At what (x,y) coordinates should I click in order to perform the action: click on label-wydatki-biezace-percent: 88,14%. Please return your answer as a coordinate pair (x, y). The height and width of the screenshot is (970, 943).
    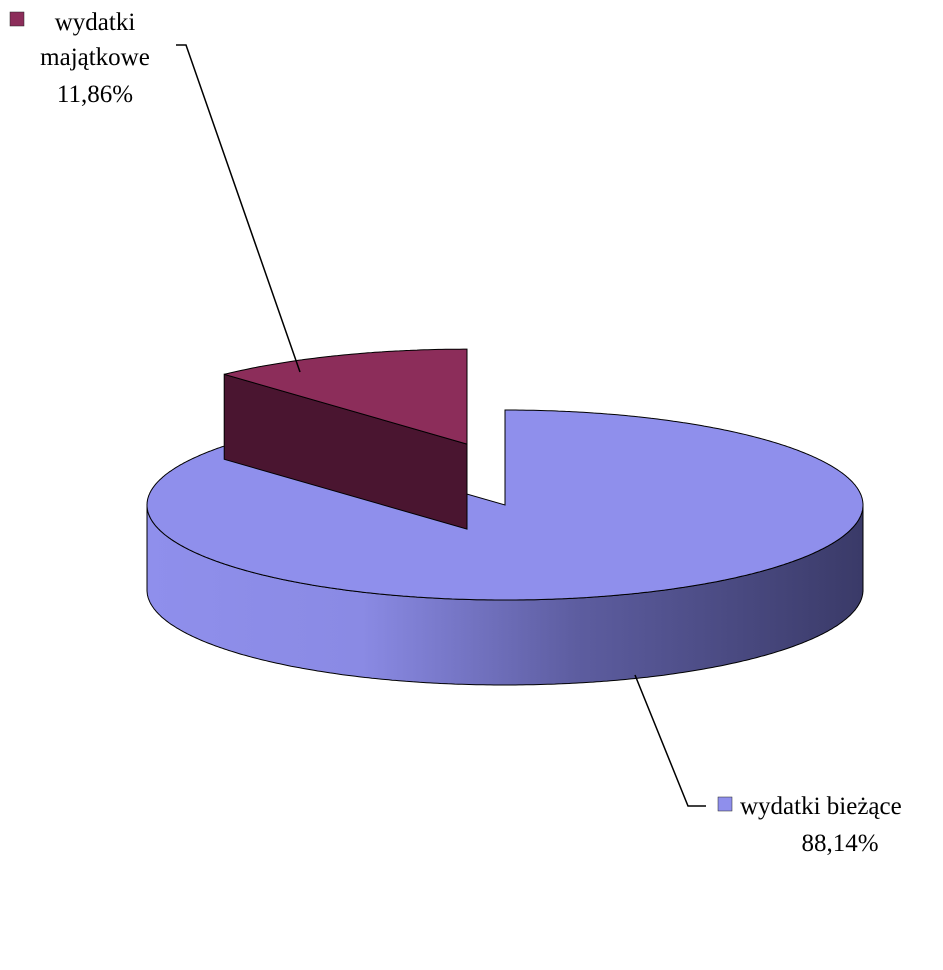
    Looking at the image, I should click on (839, 843).